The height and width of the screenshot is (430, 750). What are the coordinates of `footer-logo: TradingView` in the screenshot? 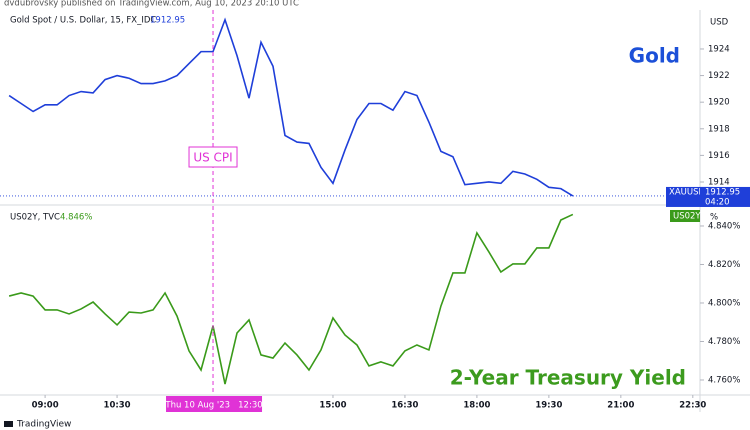 It's located at (37, 425).